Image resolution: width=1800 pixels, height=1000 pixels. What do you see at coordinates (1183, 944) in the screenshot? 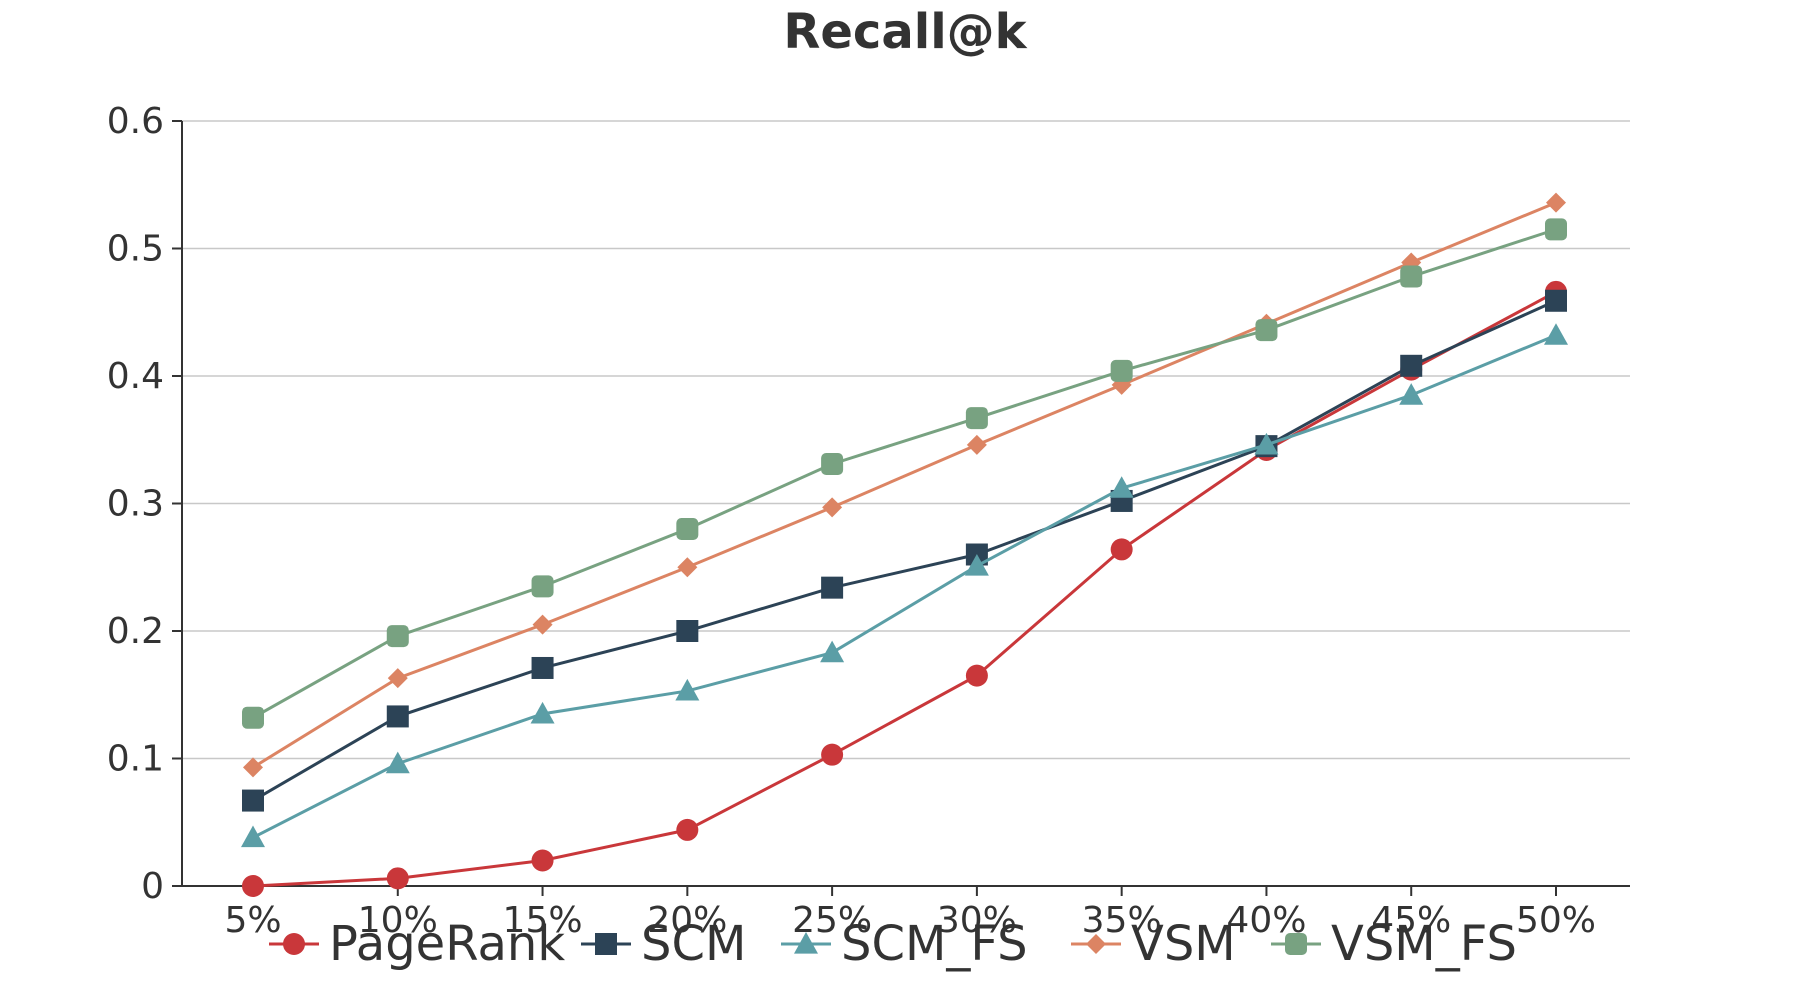
I see `legend-label: VSM` at bounding box center [1183, 944].